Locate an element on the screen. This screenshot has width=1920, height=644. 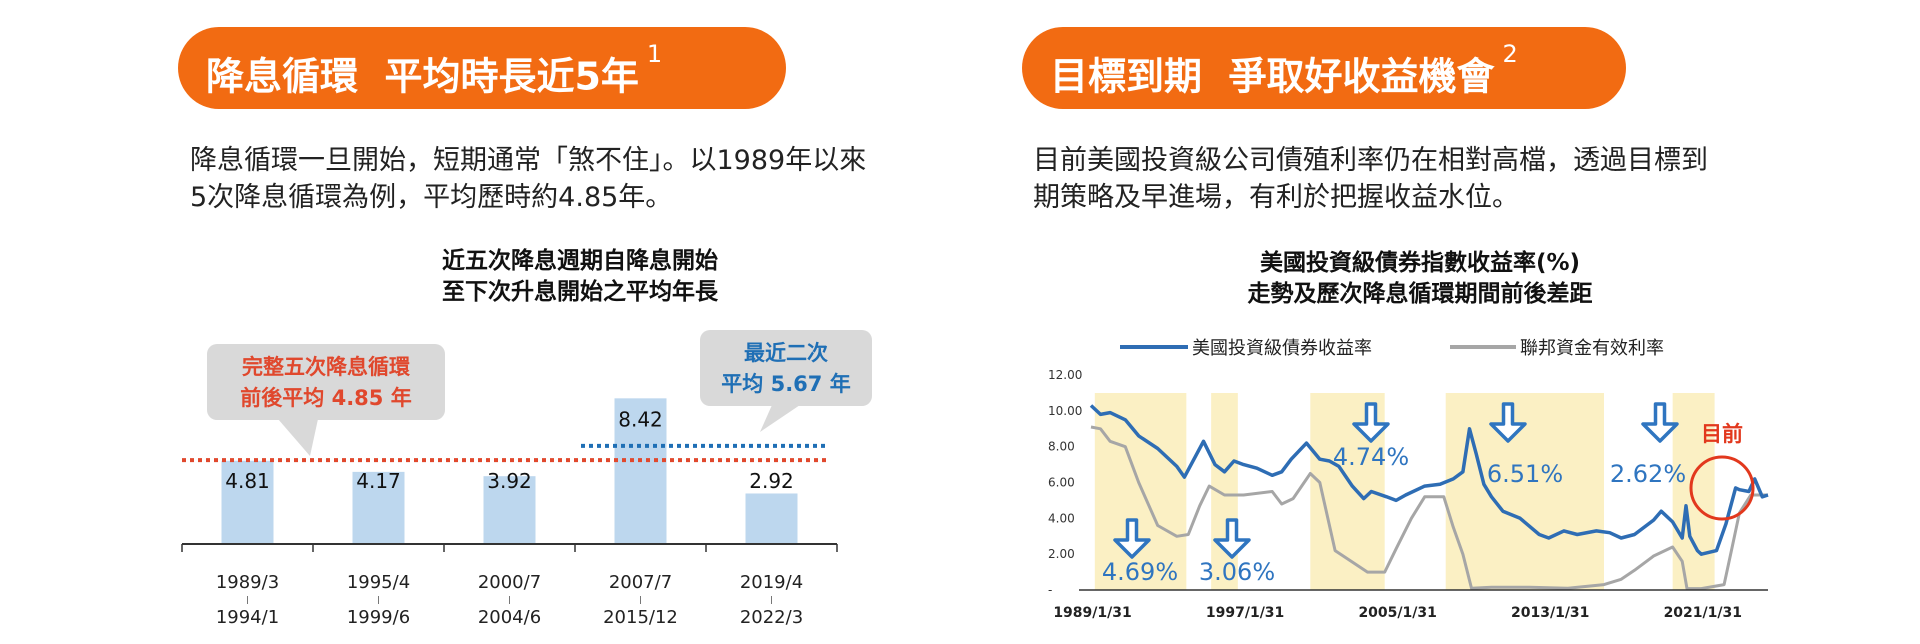
category-start-label: 1989/3 is located at coordinates (247, 582).